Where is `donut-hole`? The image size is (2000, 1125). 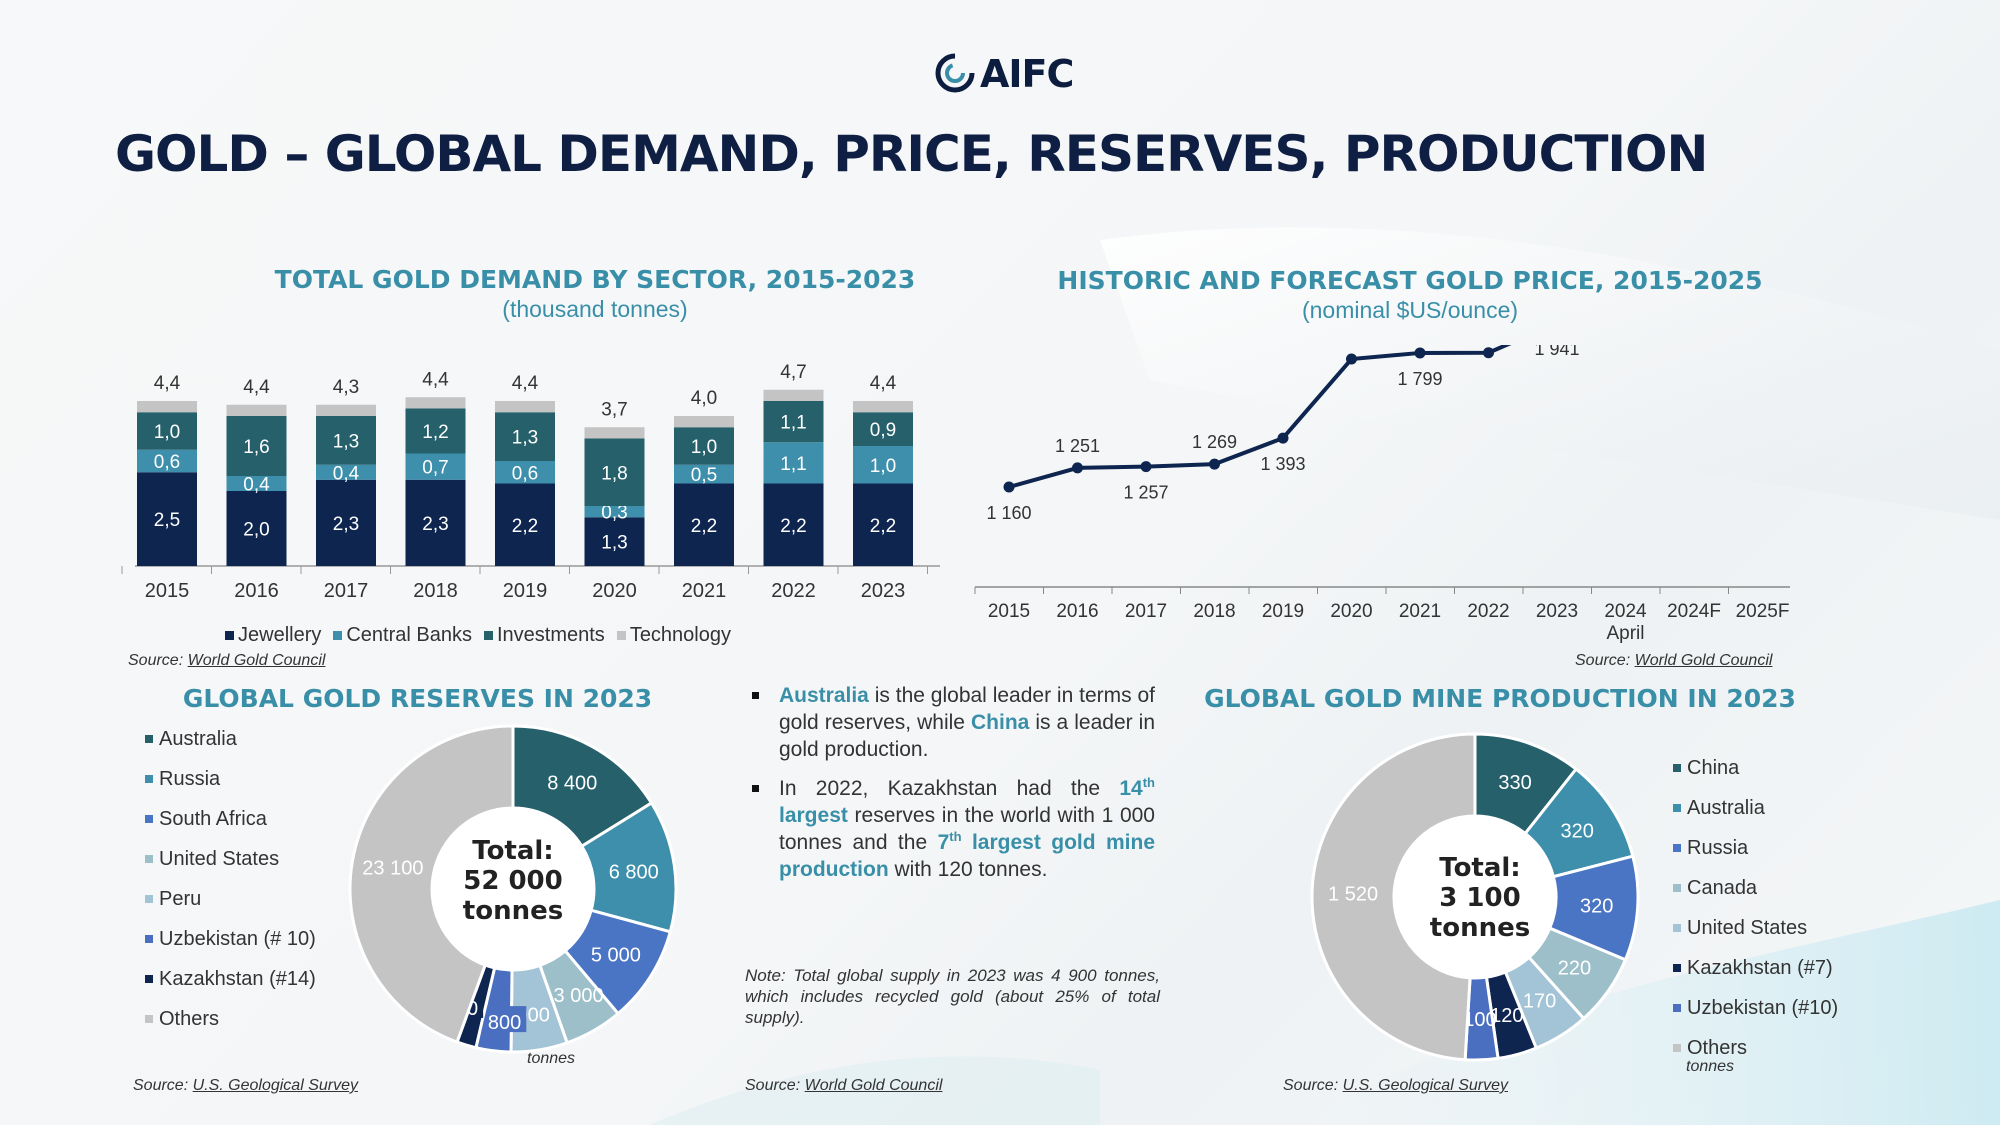 donut-hole is located at coordinates (1475, 897).